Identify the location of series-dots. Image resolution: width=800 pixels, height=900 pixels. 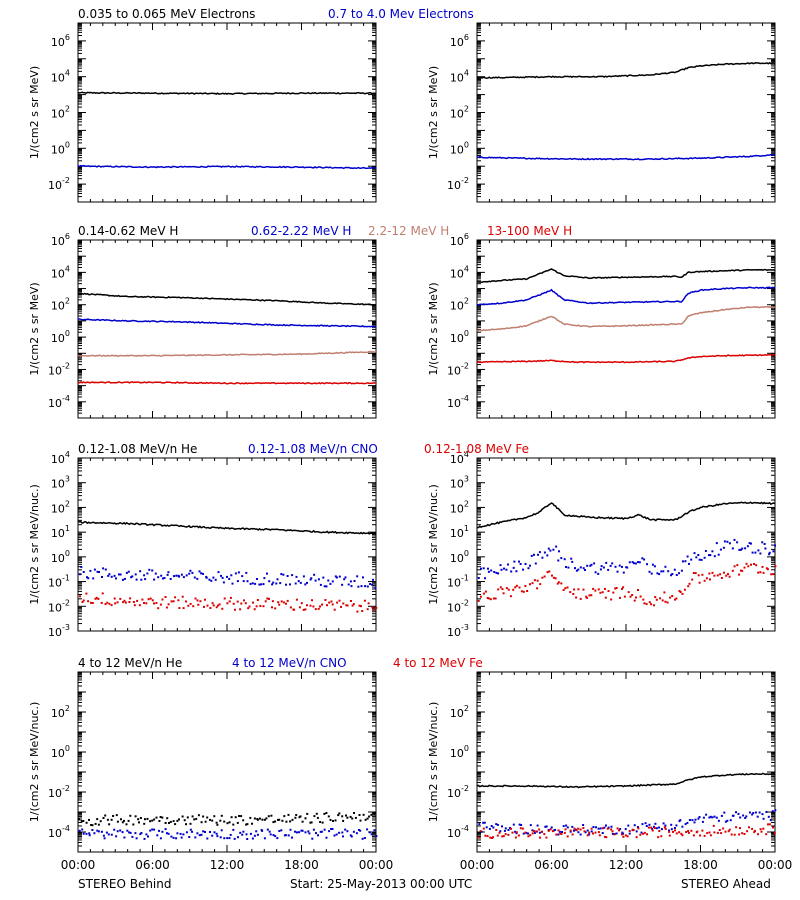
(228, 602).